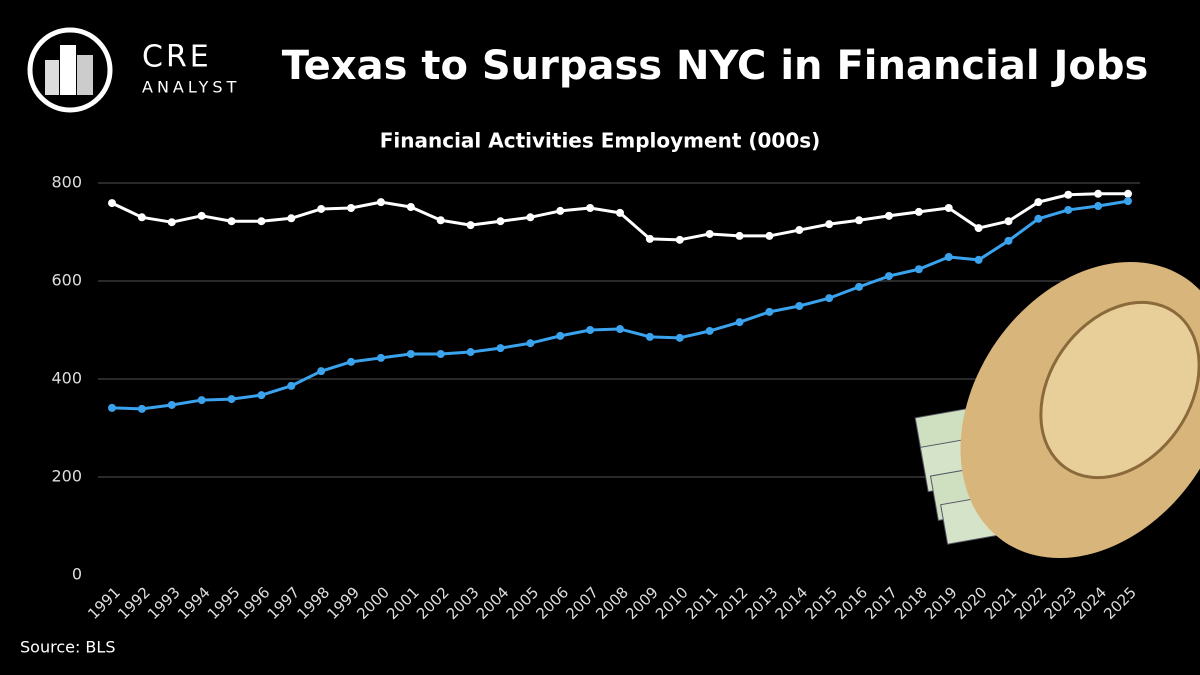 This screenshot has width=1200, height=675. I want to click on logo-ring, so click(70, 70).